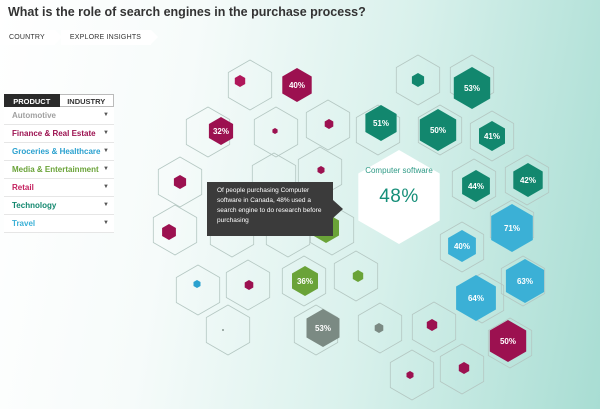  I want to click on hex-percent-label: 36%, so click(305, 281).